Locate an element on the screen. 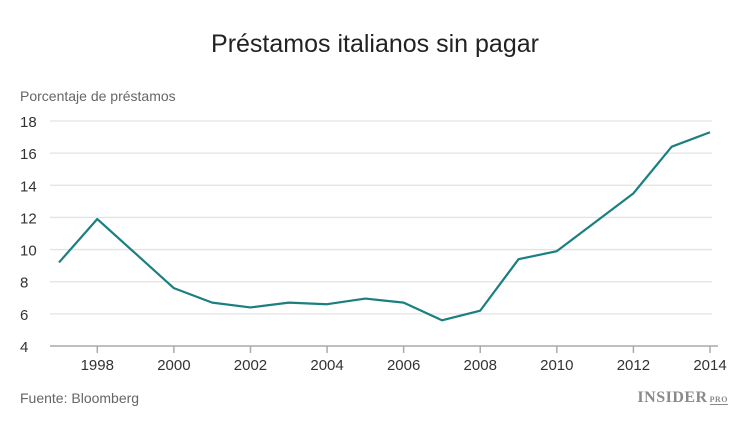 This screenshot has width=750, height=421. y-tick-label: 18 is located at coordinates (28, 122).